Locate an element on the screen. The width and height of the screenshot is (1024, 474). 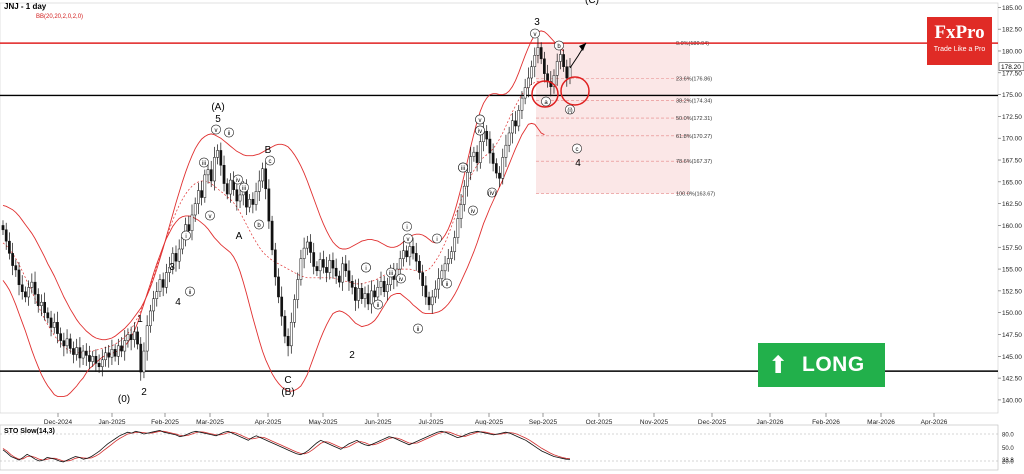
y-tick-label: 182.50 is located at coordinates (1012, 30).